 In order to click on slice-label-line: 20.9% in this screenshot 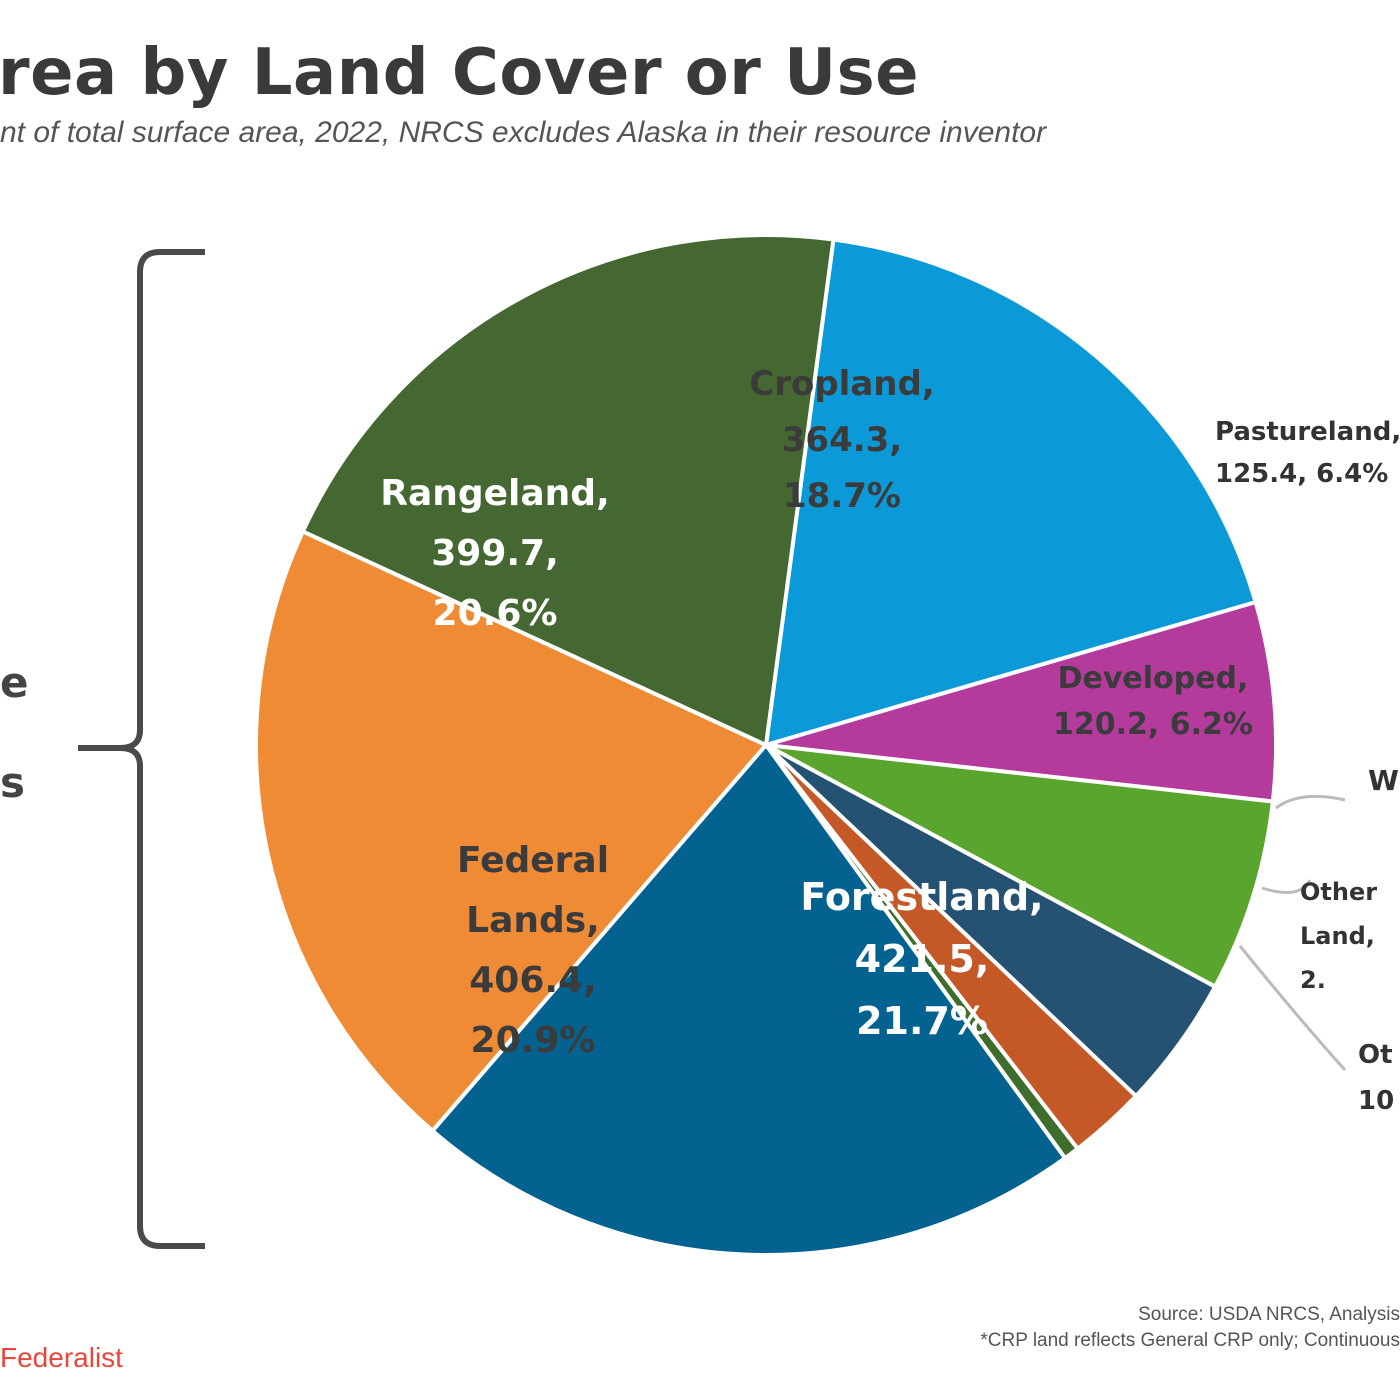, I will do `click(533, 1040)`.